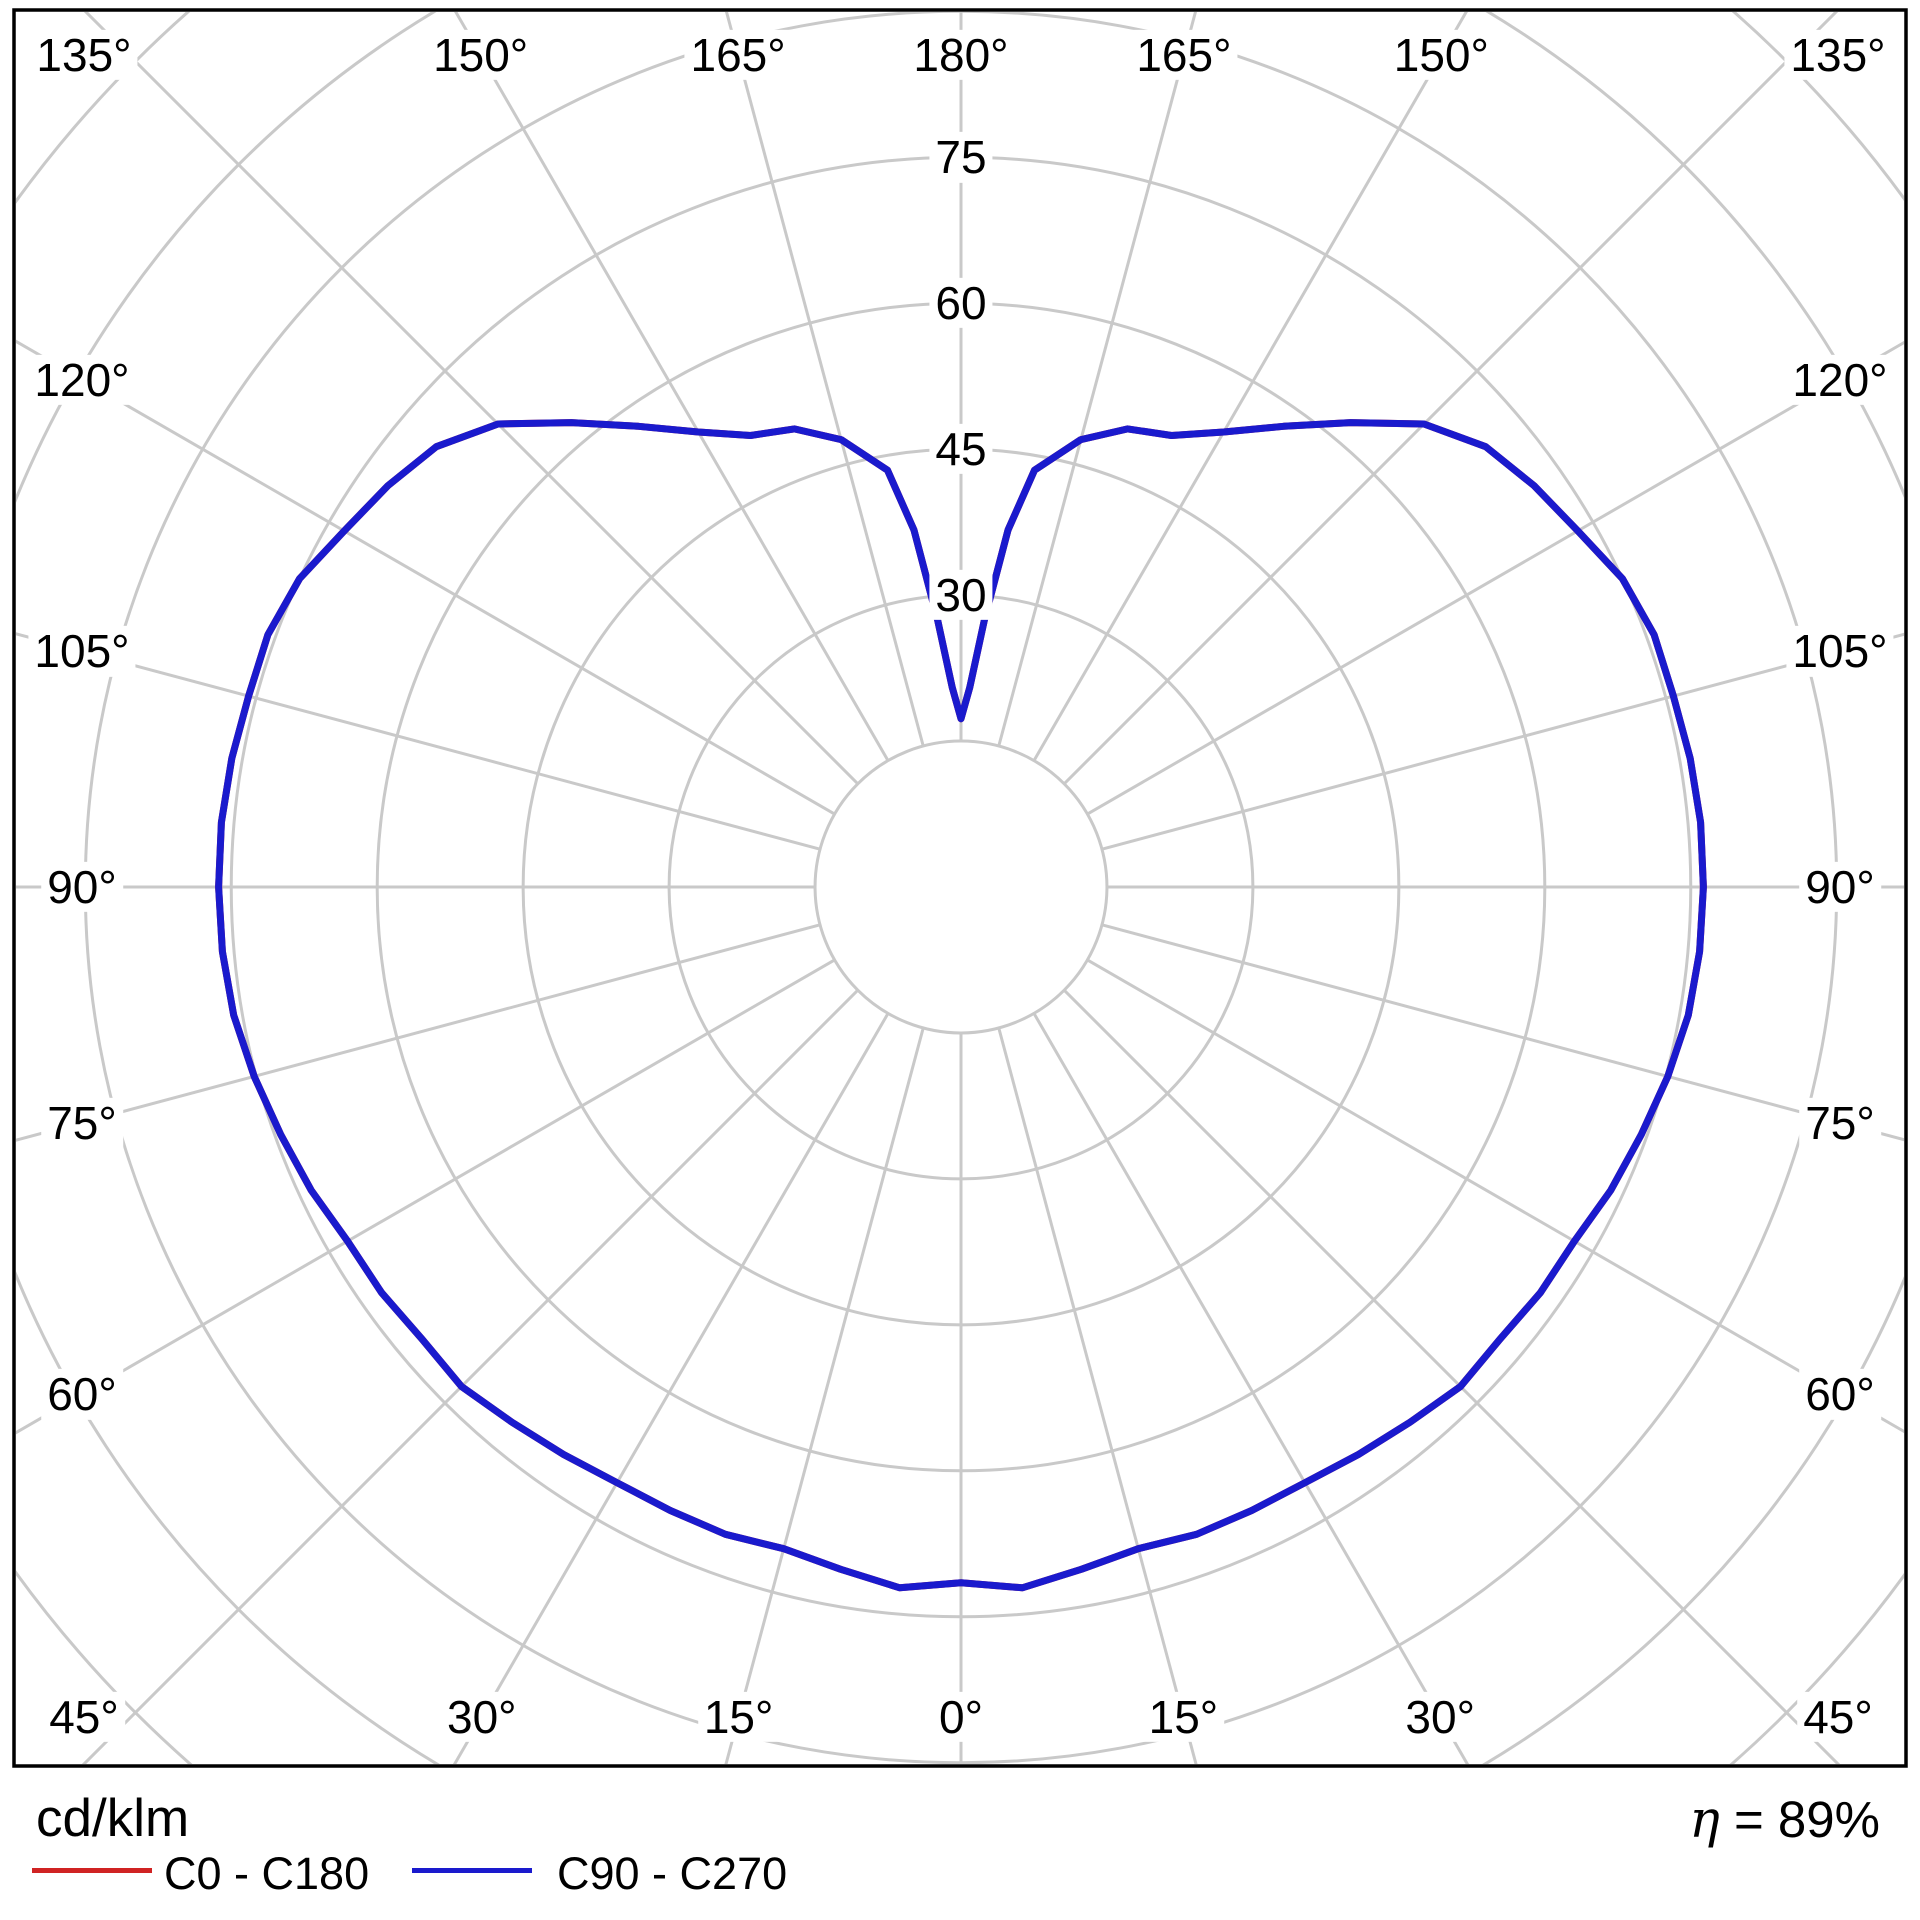 Image resolution: width=1920 pixels, height=1920 pixels. Describe the element at coordinates (961, 595) in the screenshot. I see `radial-tick-30: 30` at that location.